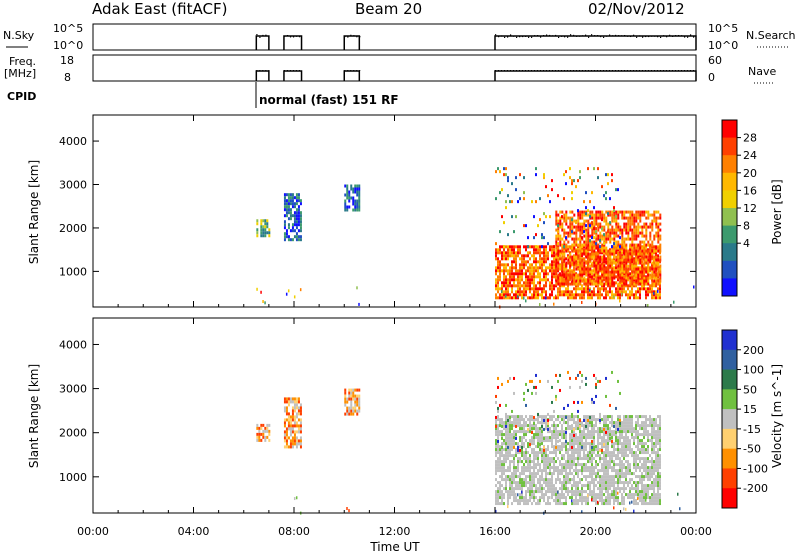 The width and height of the screenshot is (800, 554). What do you see at coordinates (729, 269) in the screenshot?
I see `colorbar-swatch` at bounding box center [729, 269].